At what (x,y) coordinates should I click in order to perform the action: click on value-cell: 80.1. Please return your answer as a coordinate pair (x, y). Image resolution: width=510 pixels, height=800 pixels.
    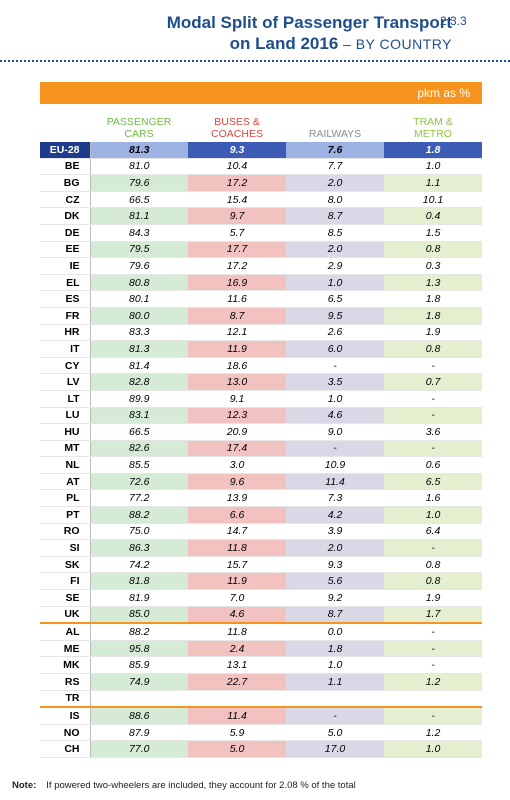
    Looking at the image, I should click on (139, 299).